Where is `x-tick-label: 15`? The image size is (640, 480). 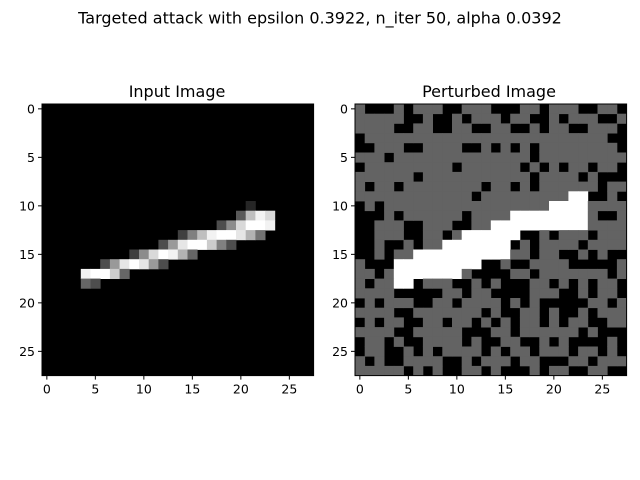
x-tick-label: 15 is located at coordinates (192, 389).